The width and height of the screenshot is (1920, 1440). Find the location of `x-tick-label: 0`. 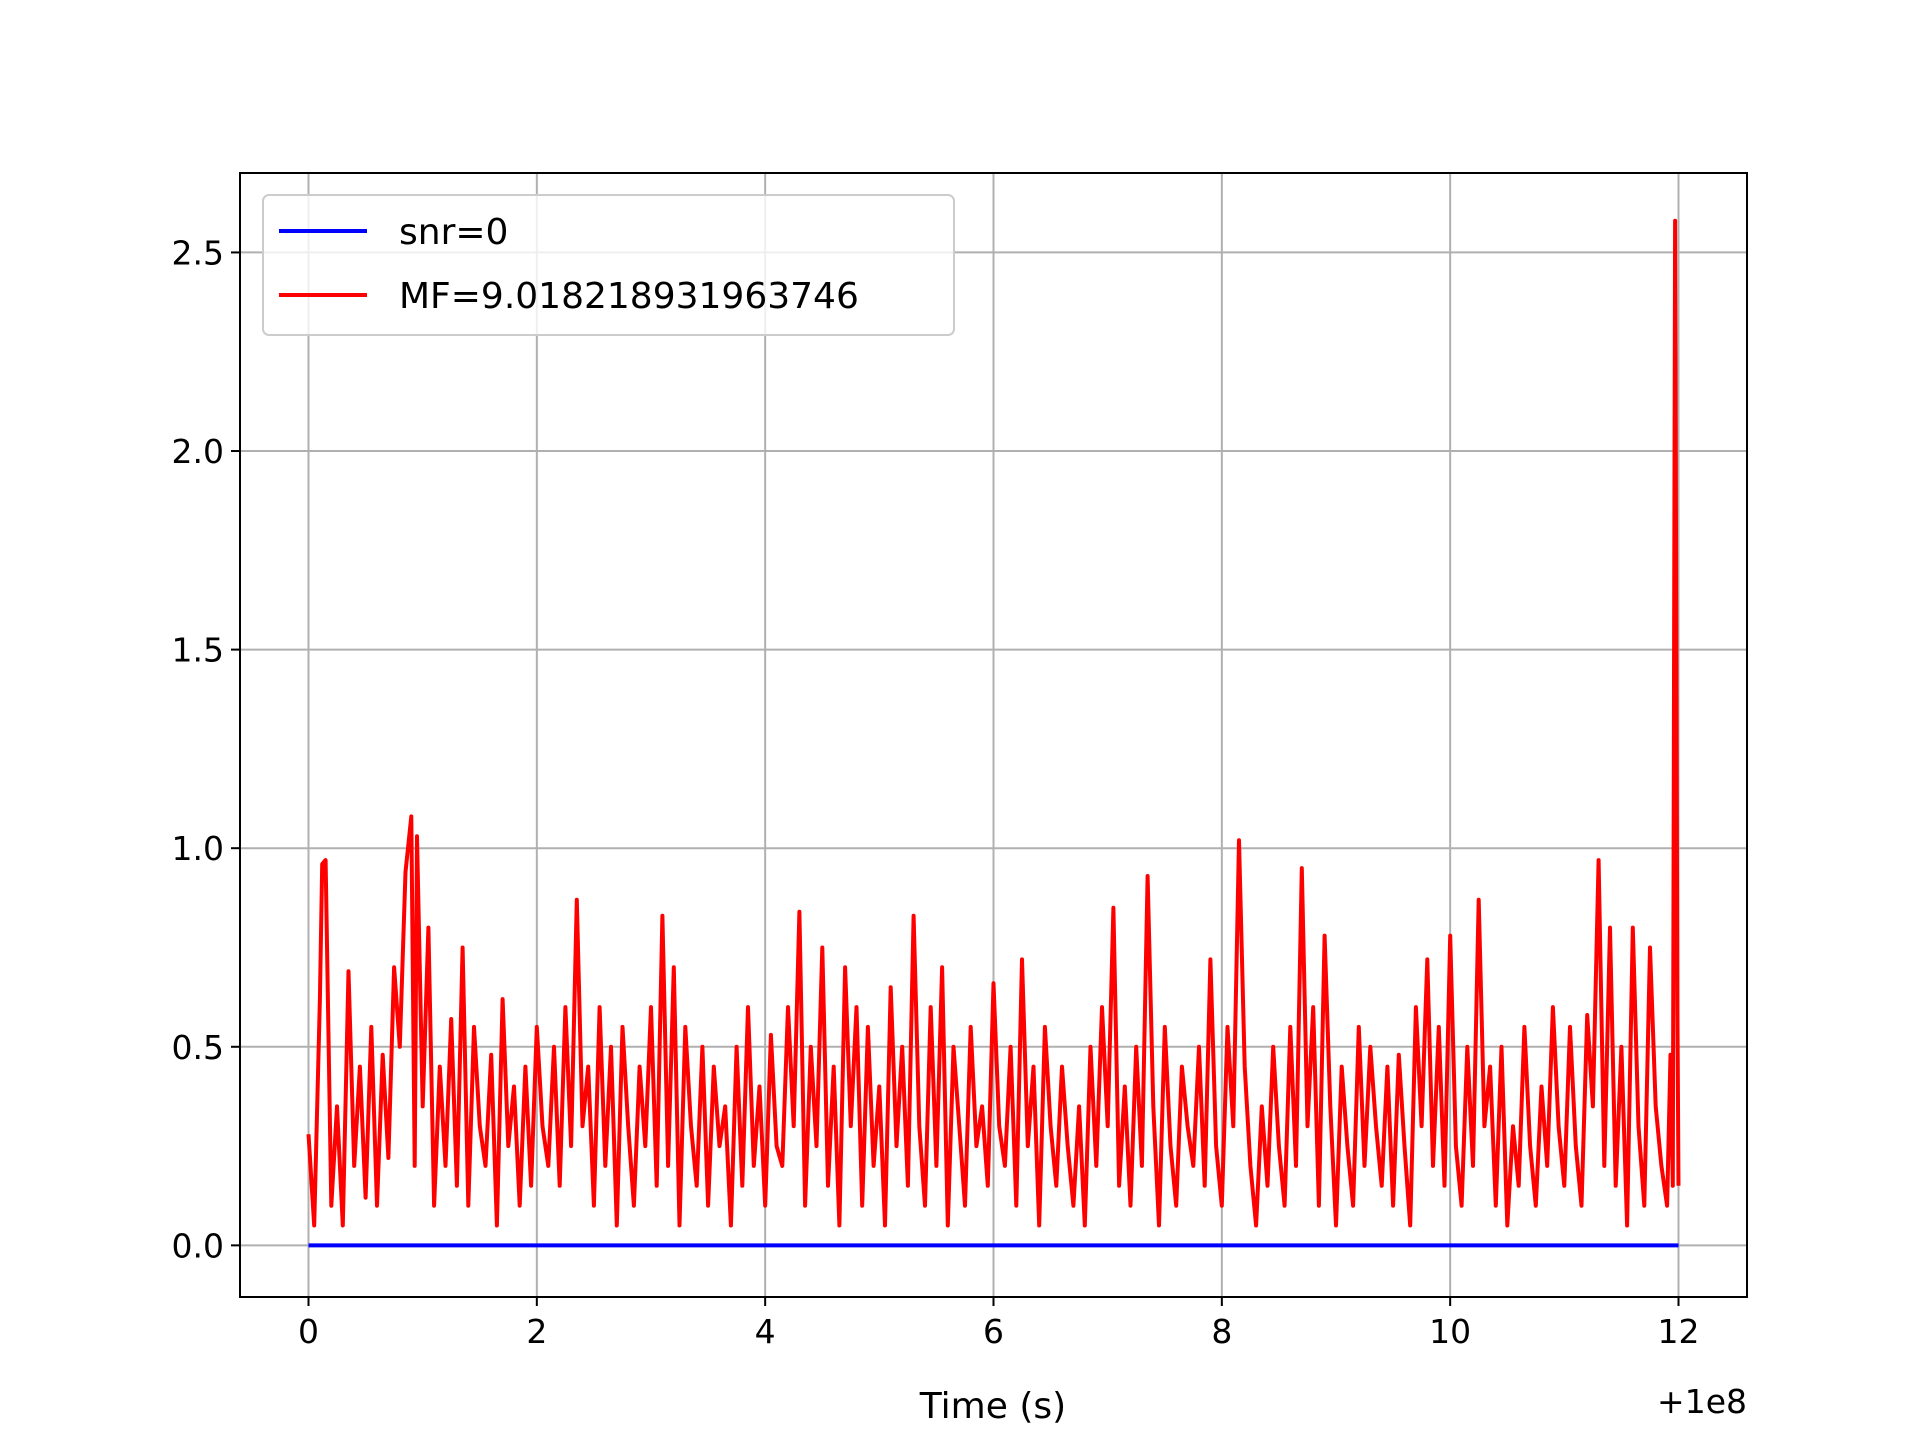

x-tick-label: 0 is located at coordinates (308, 1331).